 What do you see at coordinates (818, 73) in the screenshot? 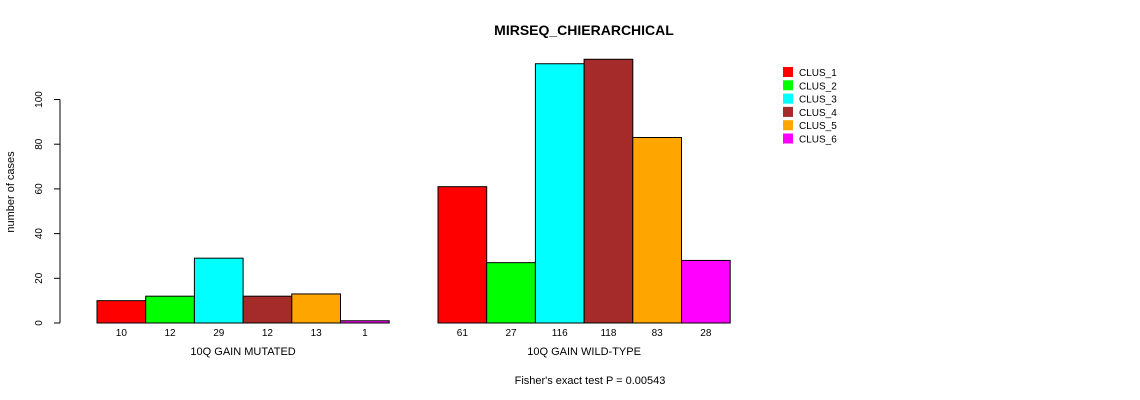
I see `legend-label: CLUS_1` at bounding box center [818, 73].